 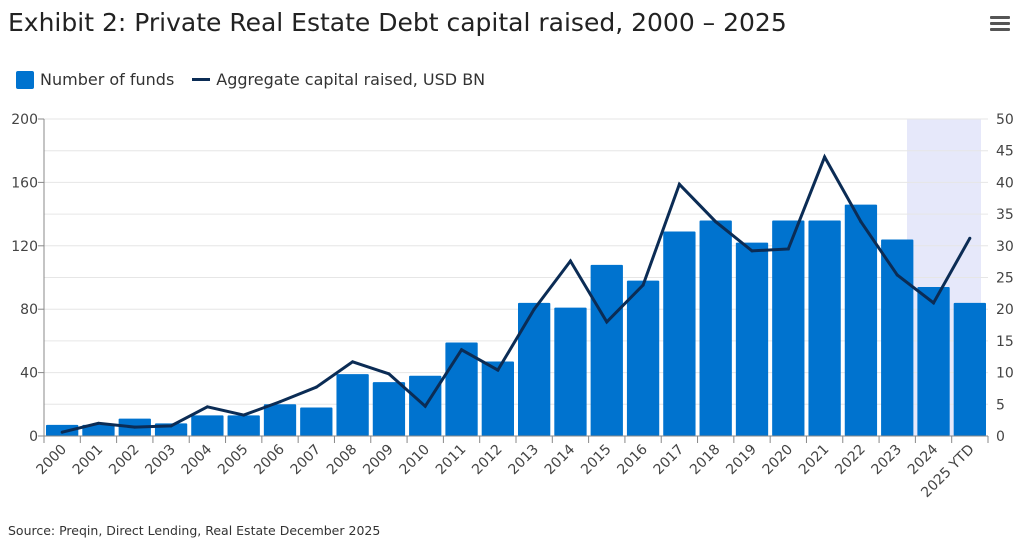 What do you see at coordinates (897, 337) in the screenshot?
I see `bar-2023` at bounding box center [897, 337].